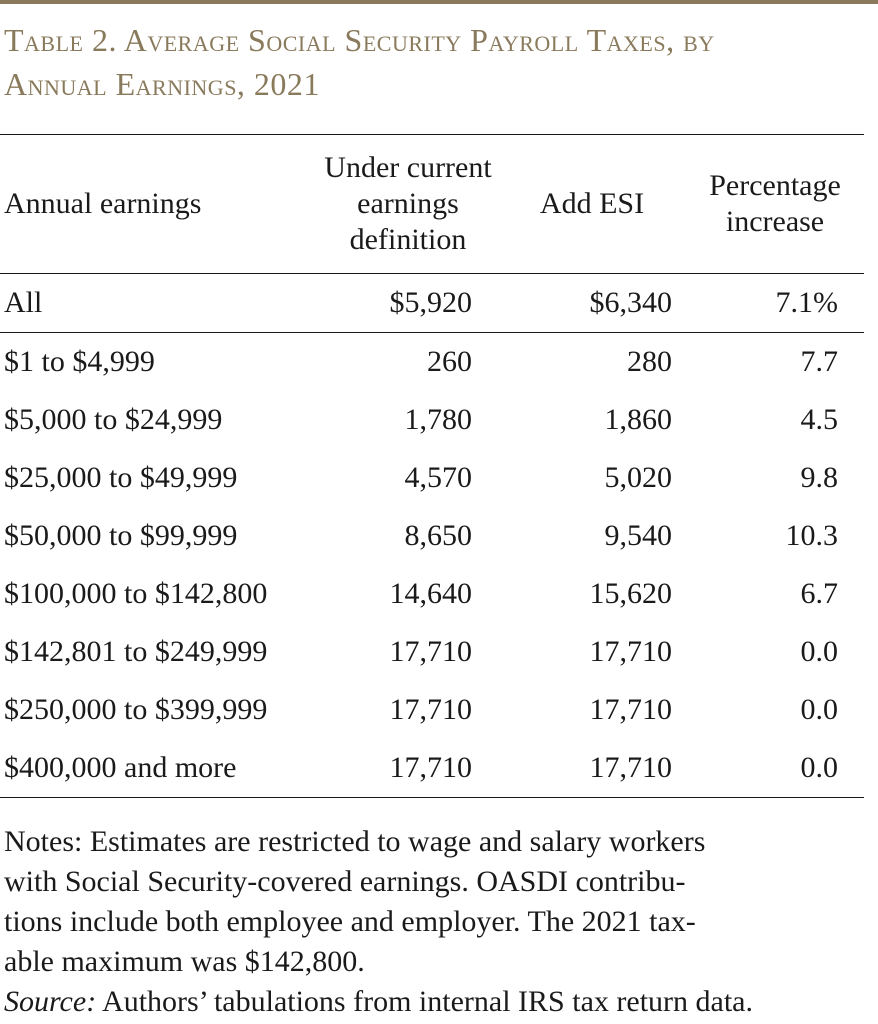 Image resolution: width=878 pixels, height=1024 pixels. What do you see at coordinates (812, 535) in the screenshot?
I see `cell-pct: 10.3` at bounding box center [812, 535].